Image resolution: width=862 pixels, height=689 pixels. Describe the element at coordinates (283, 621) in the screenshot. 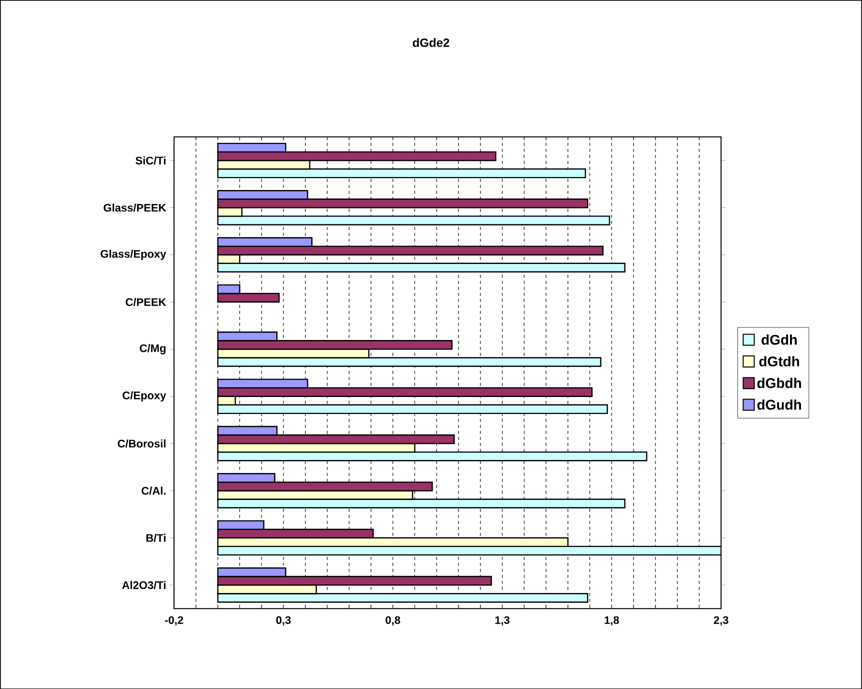

I see `x-tick-label: 0,3` at that location.